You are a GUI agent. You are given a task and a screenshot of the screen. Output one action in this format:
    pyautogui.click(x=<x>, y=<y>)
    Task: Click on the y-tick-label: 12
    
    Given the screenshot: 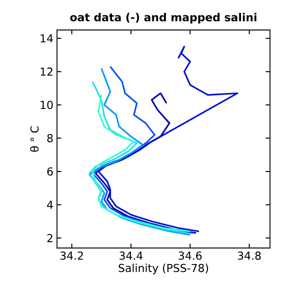 What is the action you would take?
    pyautogui.click(x=46, y=72)
    